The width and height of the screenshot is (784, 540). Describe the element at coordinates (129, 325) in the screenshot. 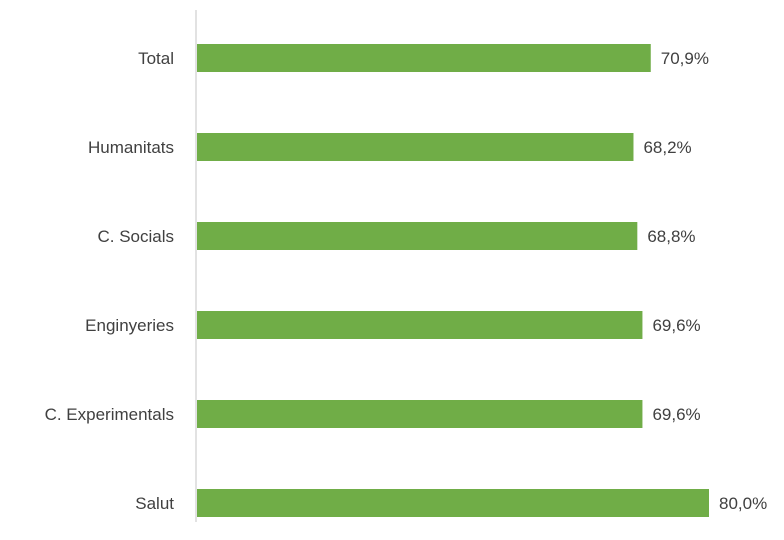

I see `category-label-3: Enginyeries` at that location.